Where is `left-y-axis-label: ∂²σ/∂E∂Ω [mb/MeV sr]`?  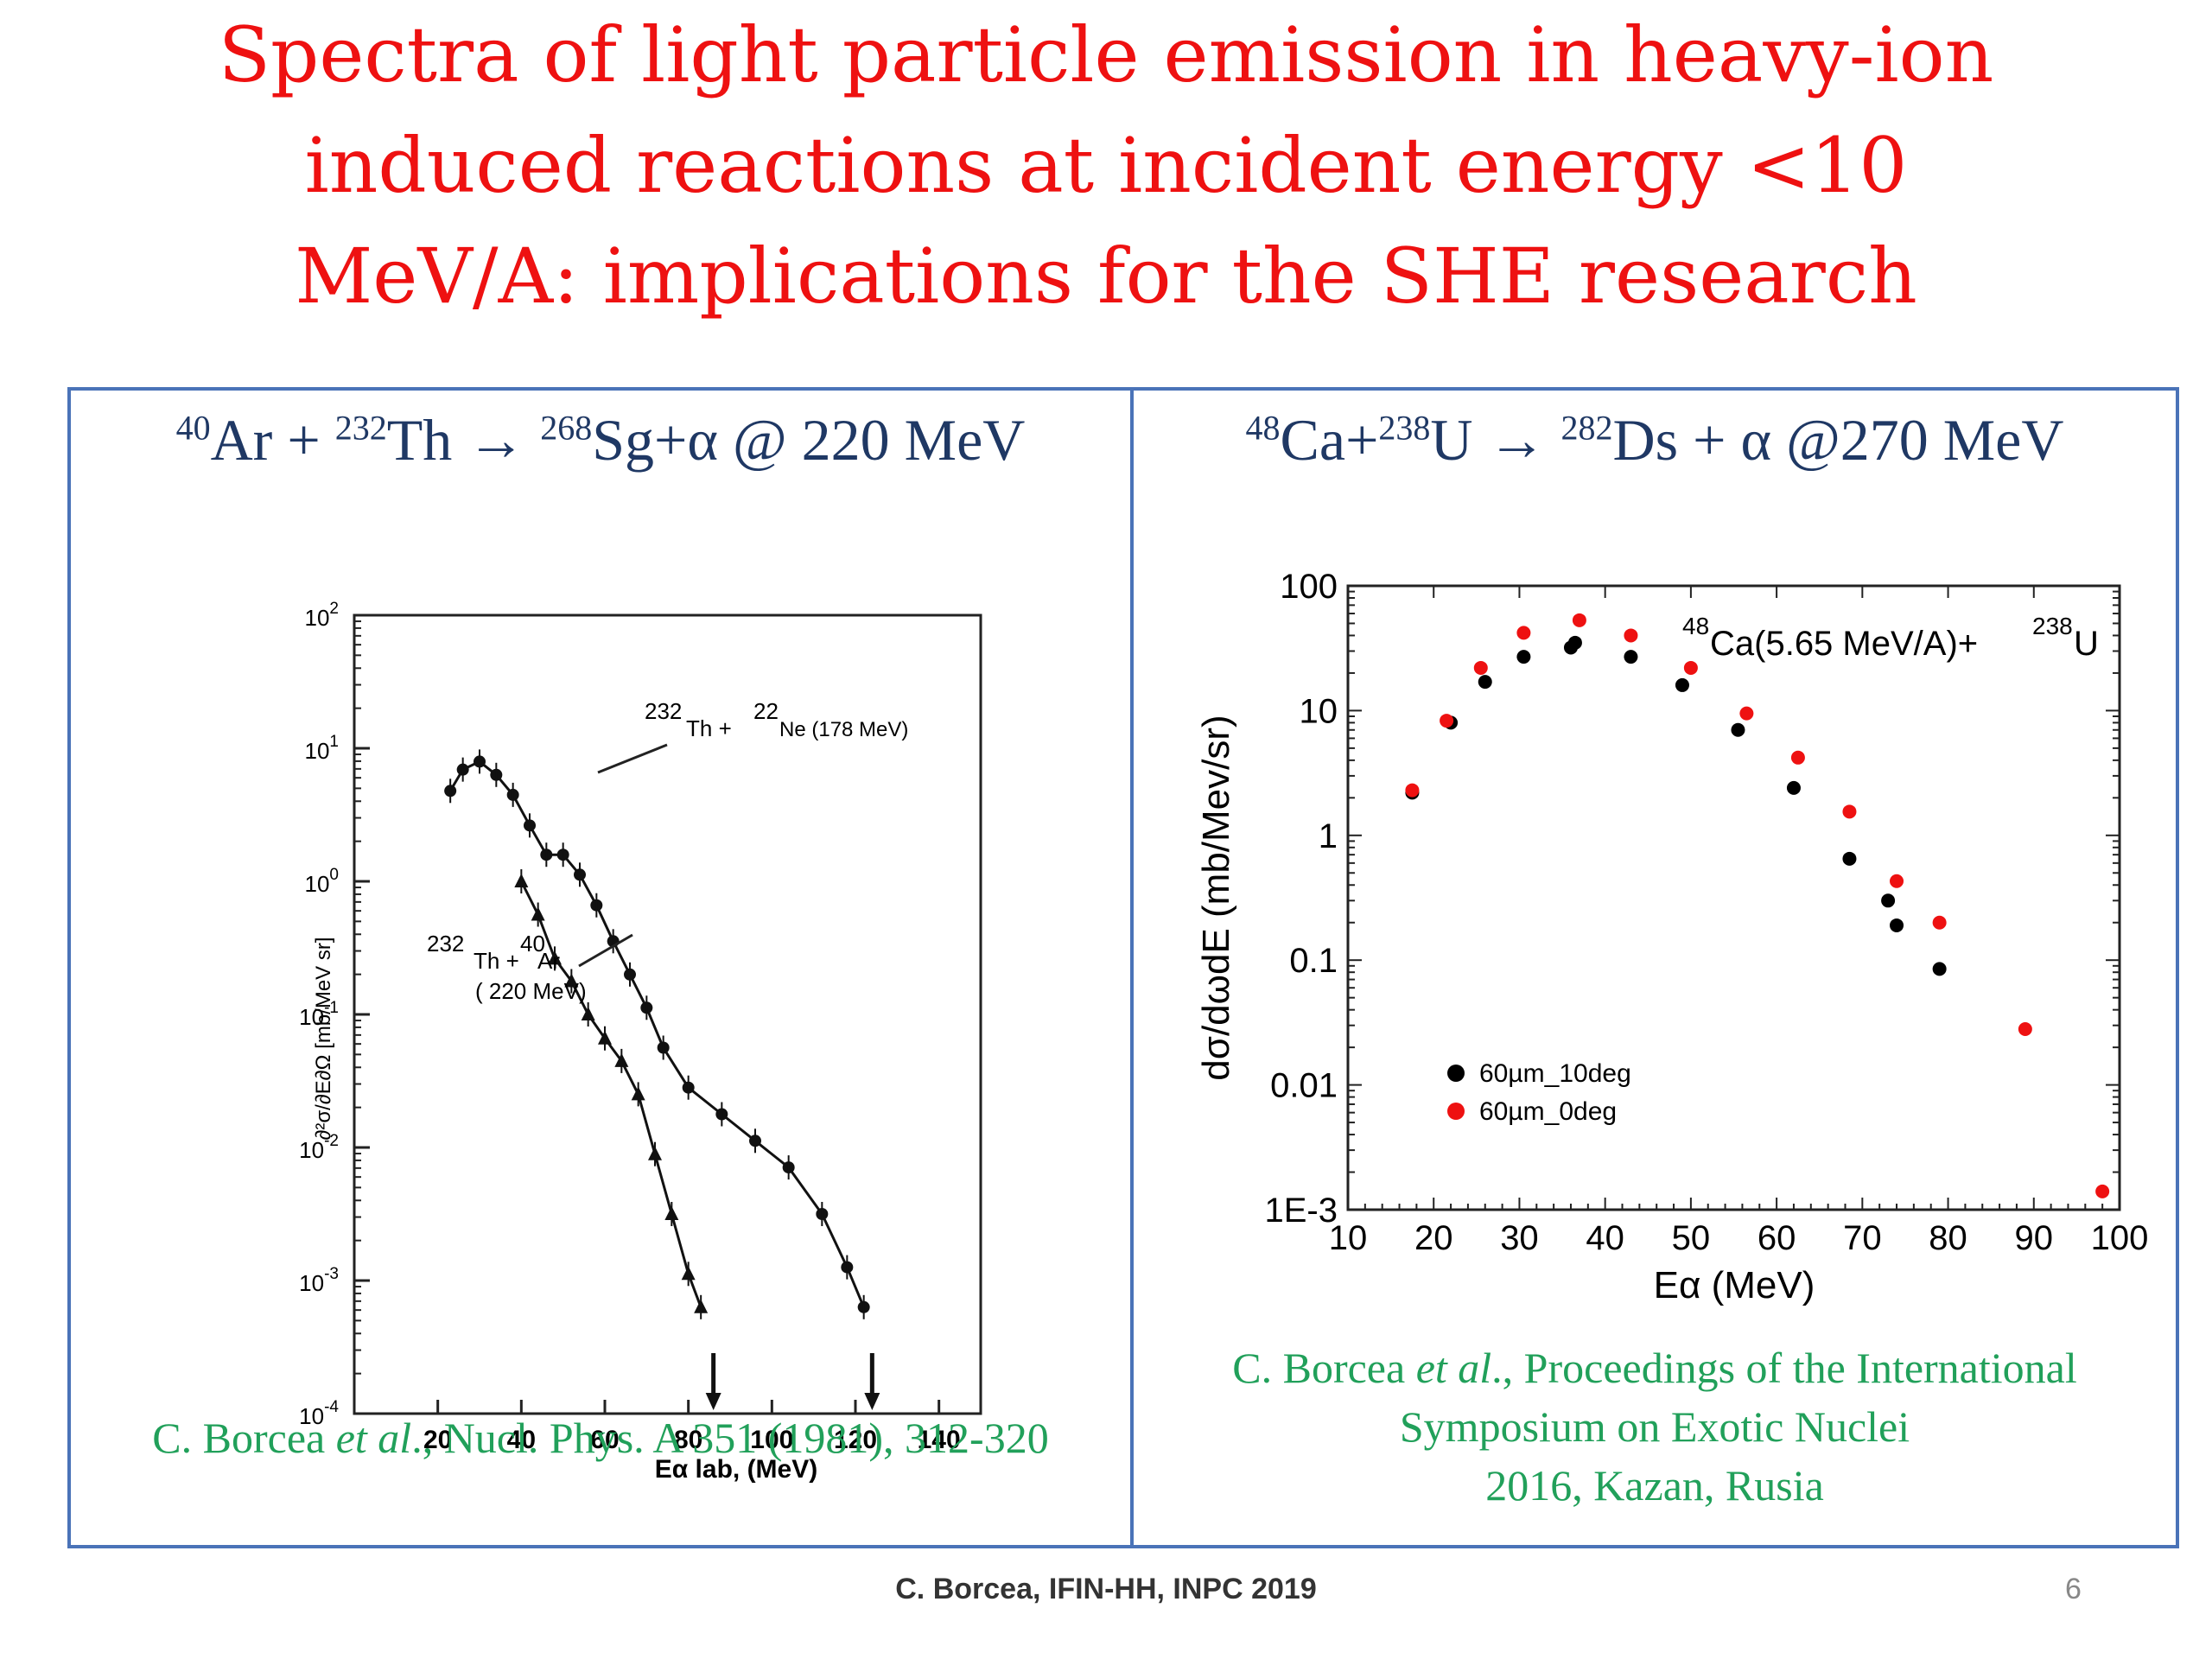
left-y-axis-label: ∂²σ/∂E∂Ω [mb/MeV sr] is located at coordinates (323, 1038).